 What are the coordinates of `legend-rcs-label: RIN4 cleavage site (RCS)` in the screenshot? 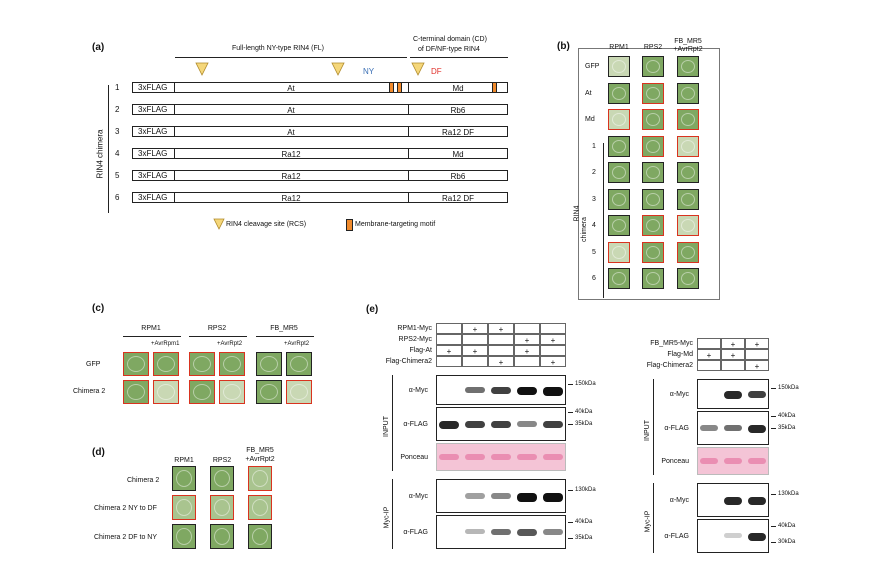 It's located at (266, 224).